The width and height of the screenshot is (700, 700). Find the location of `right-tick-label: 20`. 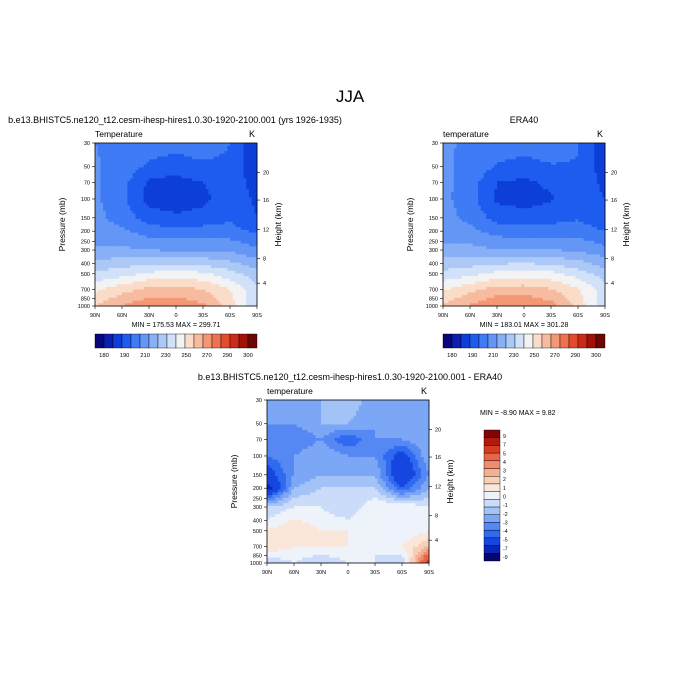

right-tick-label: 20 is located at coordinates (266, 173).